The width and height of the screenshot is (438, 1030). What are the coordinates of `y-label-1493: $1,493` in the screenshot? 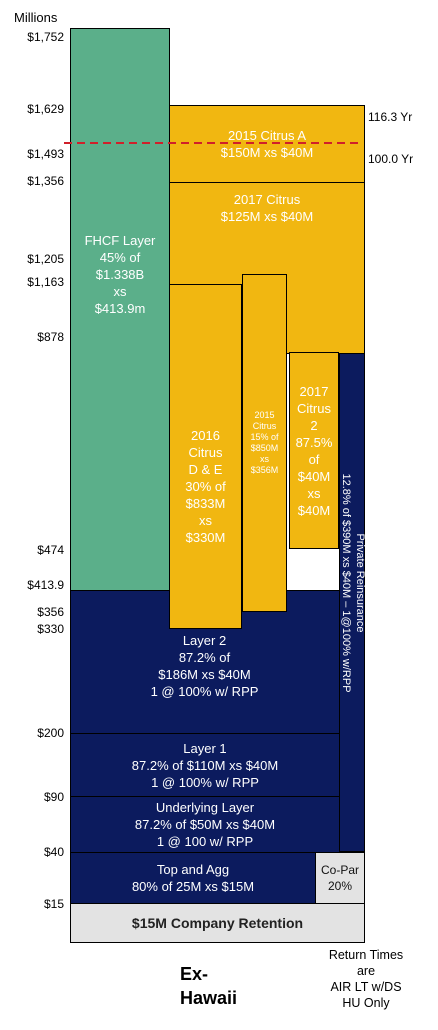 It's located at (45, 154).